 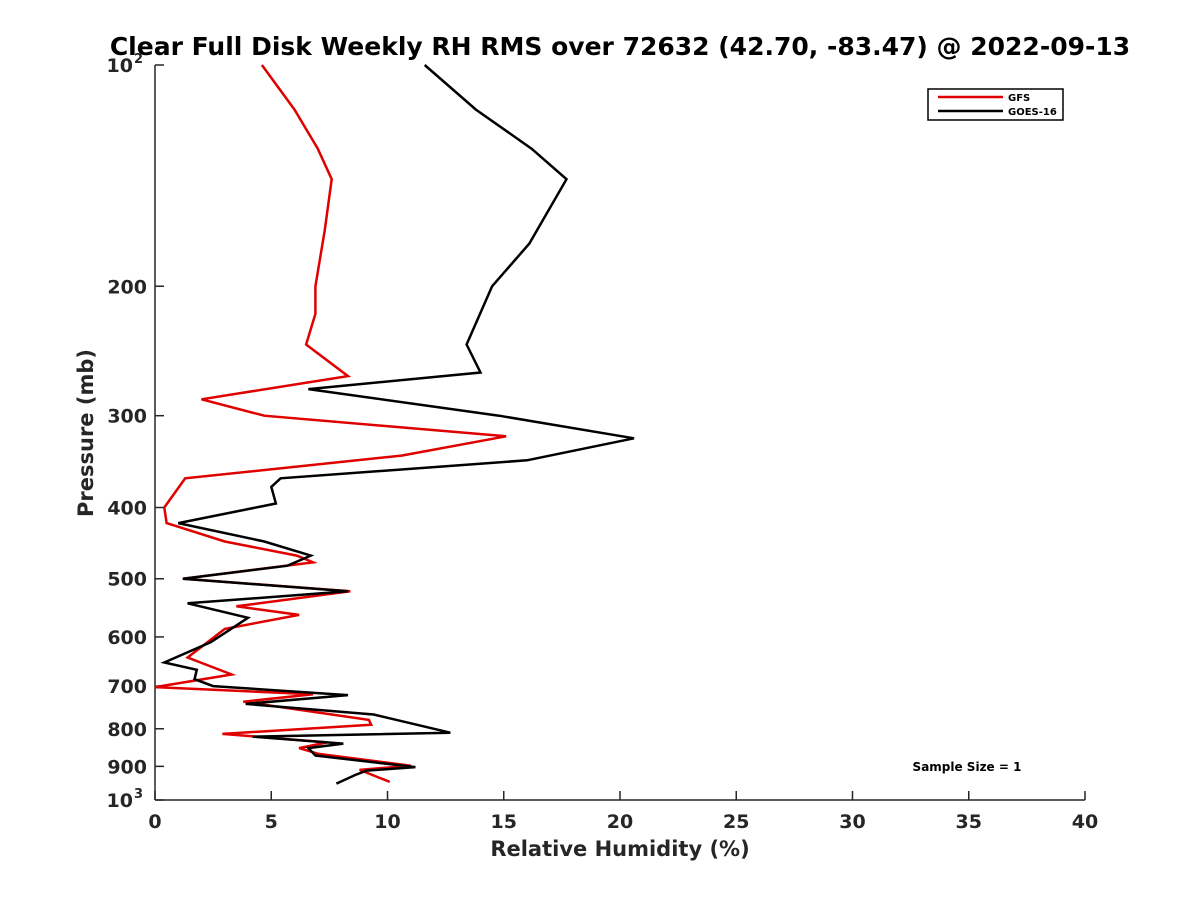 I want to click on y-tick-label: 500, so click(x=127, y=580).